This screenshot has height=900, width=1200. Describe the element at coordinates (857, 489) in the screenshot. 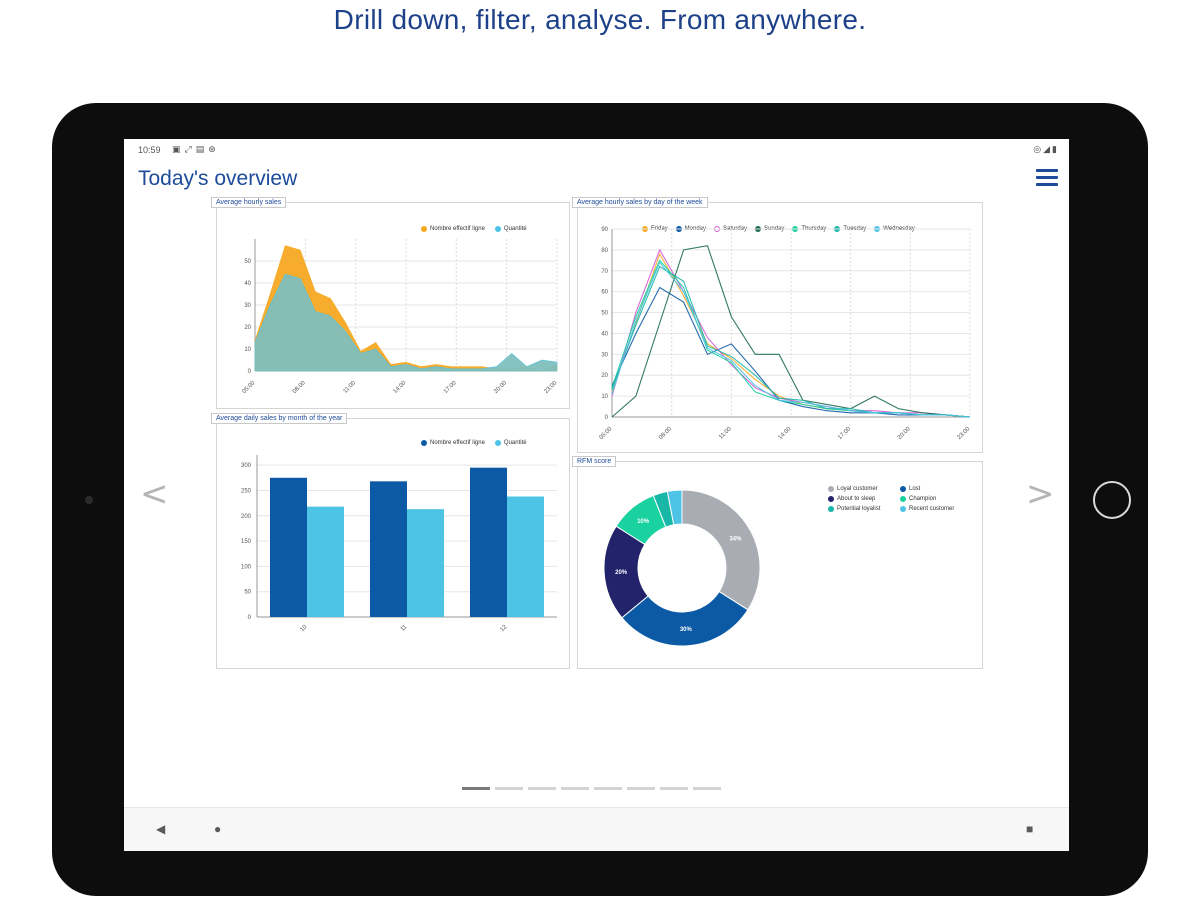

I see `legend-label: Loyal customer` at that location.